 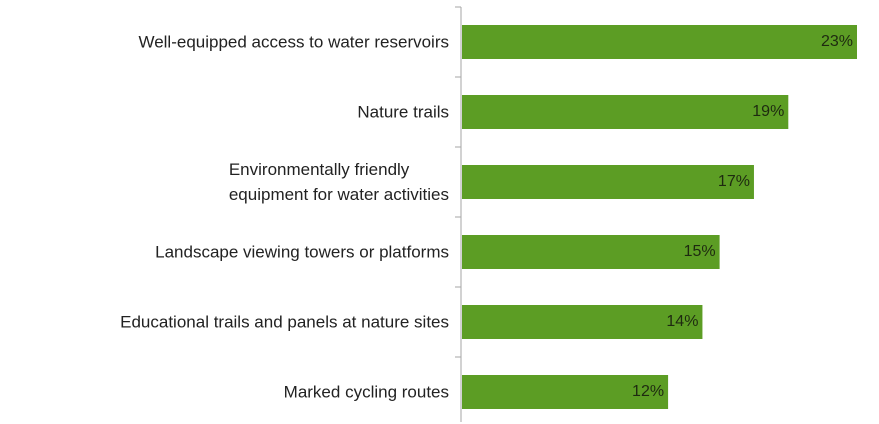 What do you see at coordinates (293, 42) in the screenshot?
I see `category-label: Well-equipped access to water reservoirs` at bounding box center [293, 42].